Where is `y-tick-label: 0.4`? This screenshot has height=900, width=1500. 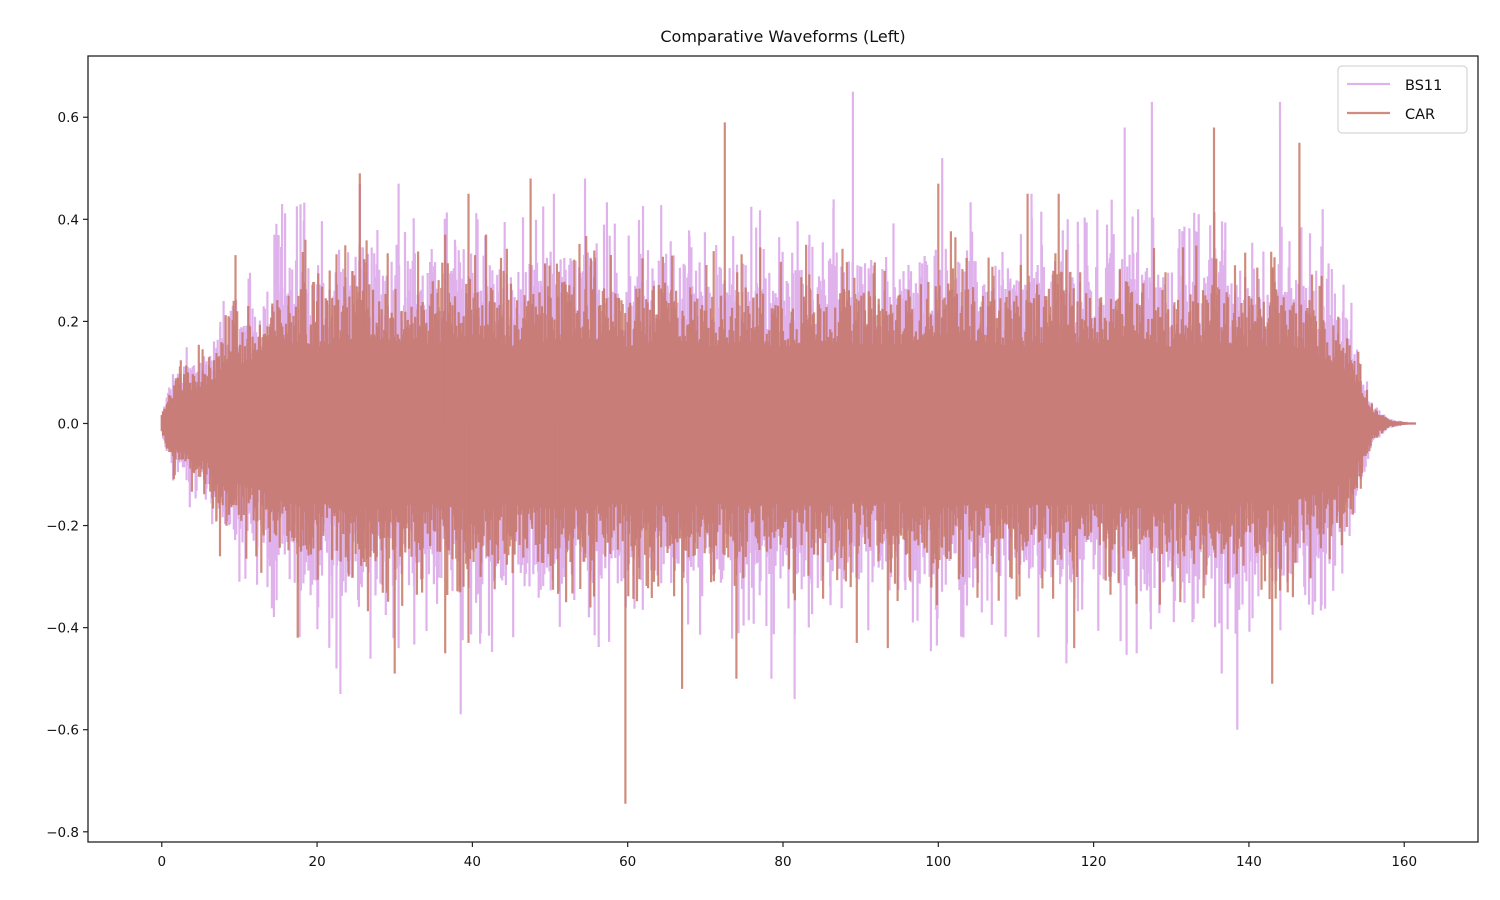
y-tick-label: 0.4 is located at coordinates (68, 220).